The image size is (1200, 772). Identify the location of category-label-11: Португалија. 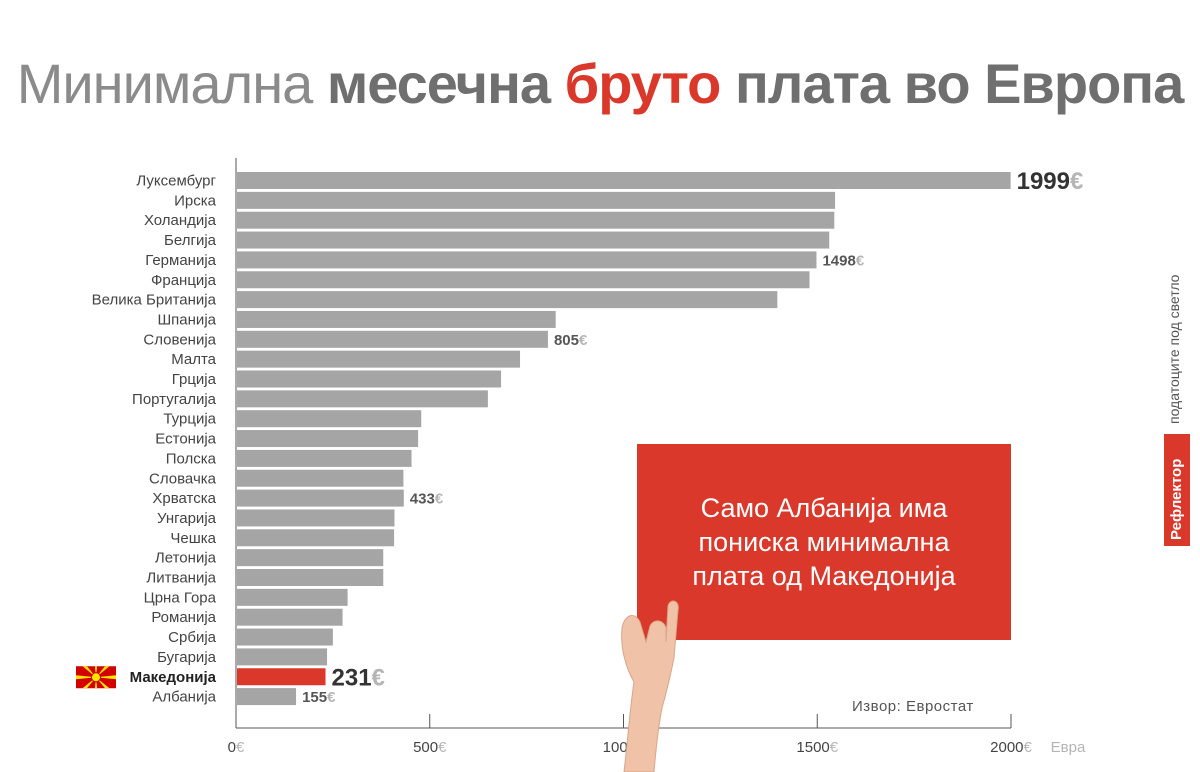
(174, 399).